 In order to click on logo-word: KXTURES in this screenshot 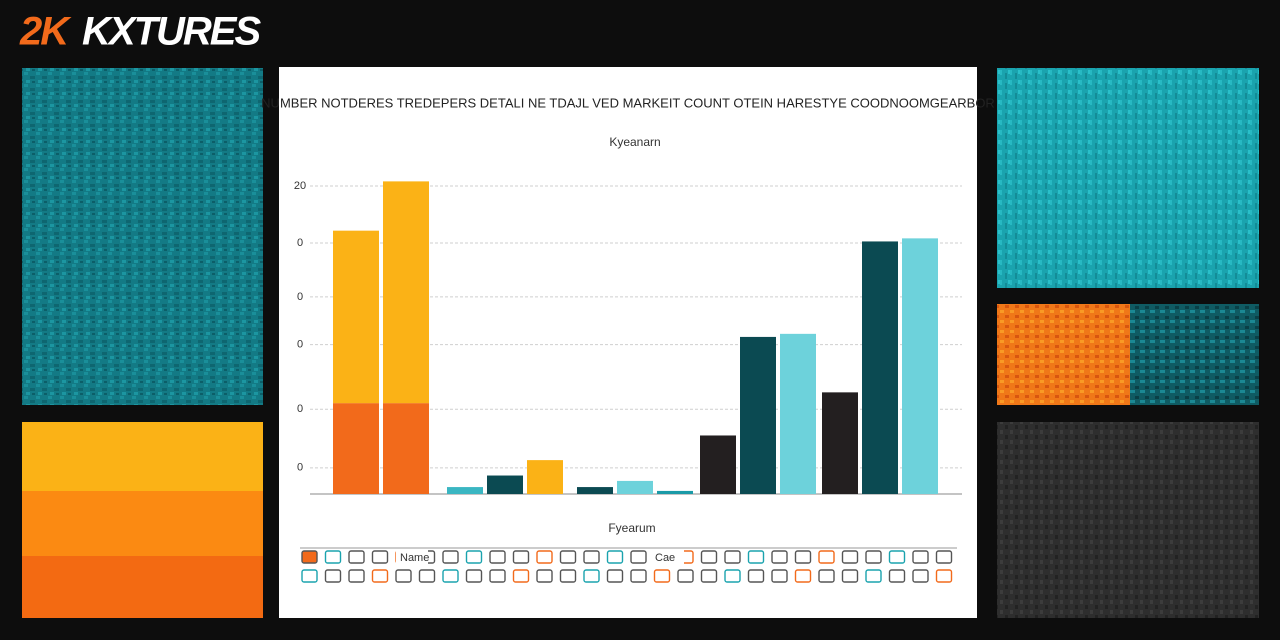, I will do `click(171, 32)`.